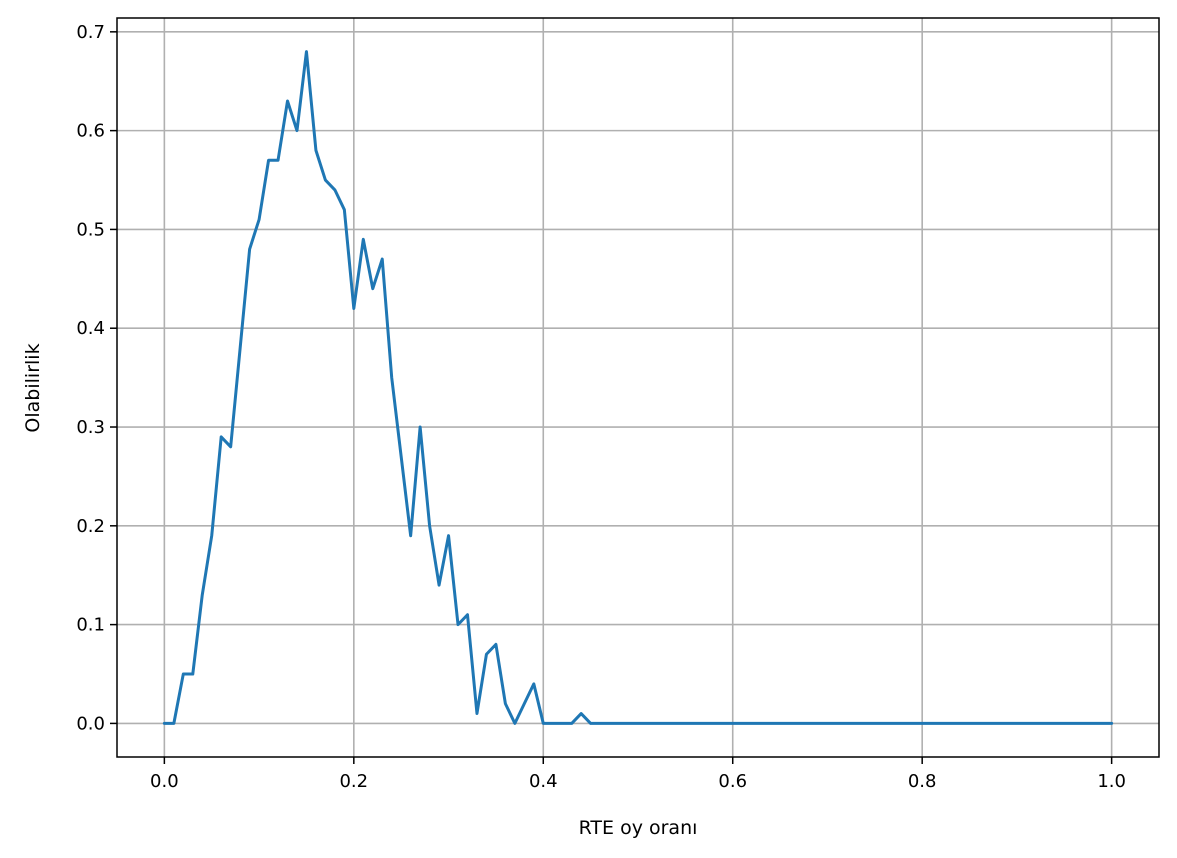  I want to click on x-tick-label: 1.0, so click(1111, 781).